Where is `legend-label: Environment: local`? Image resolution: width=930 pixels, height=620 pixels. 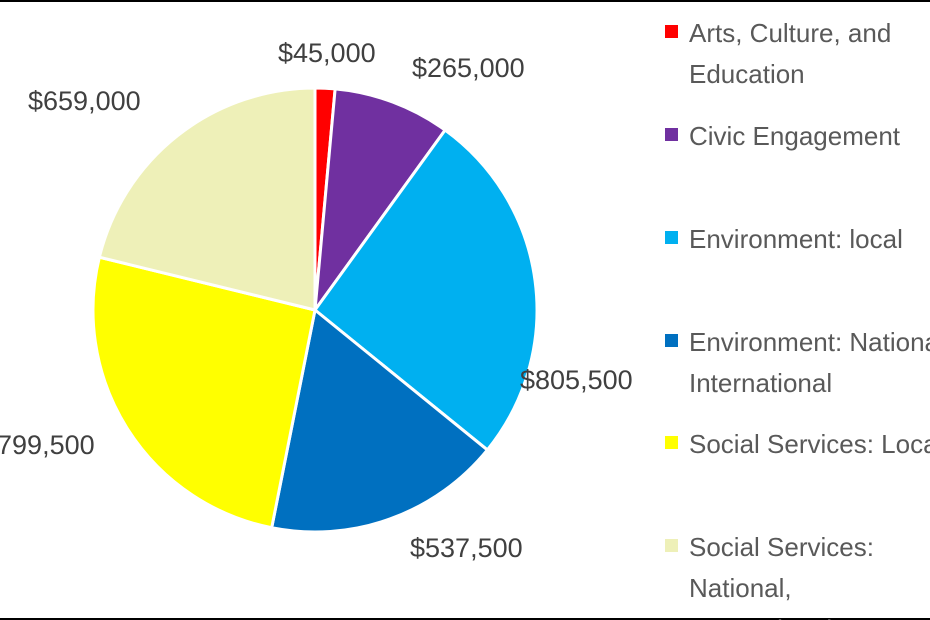
legend-label: Environment: local is located at coordinates (796, 239).